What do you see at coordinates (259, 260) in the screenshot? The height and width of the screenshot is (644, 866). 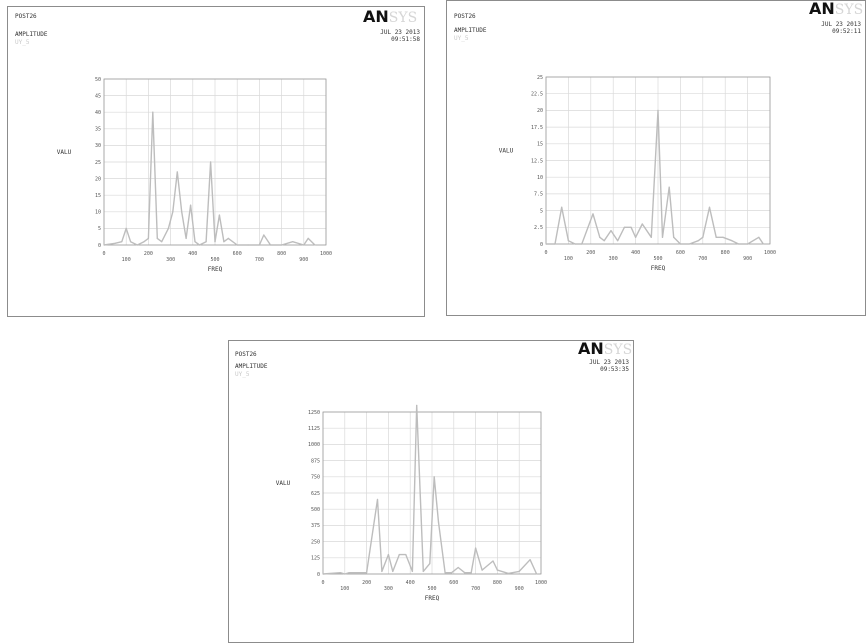 I see `x-tick-label: 700` at bounding box center [259, 260].